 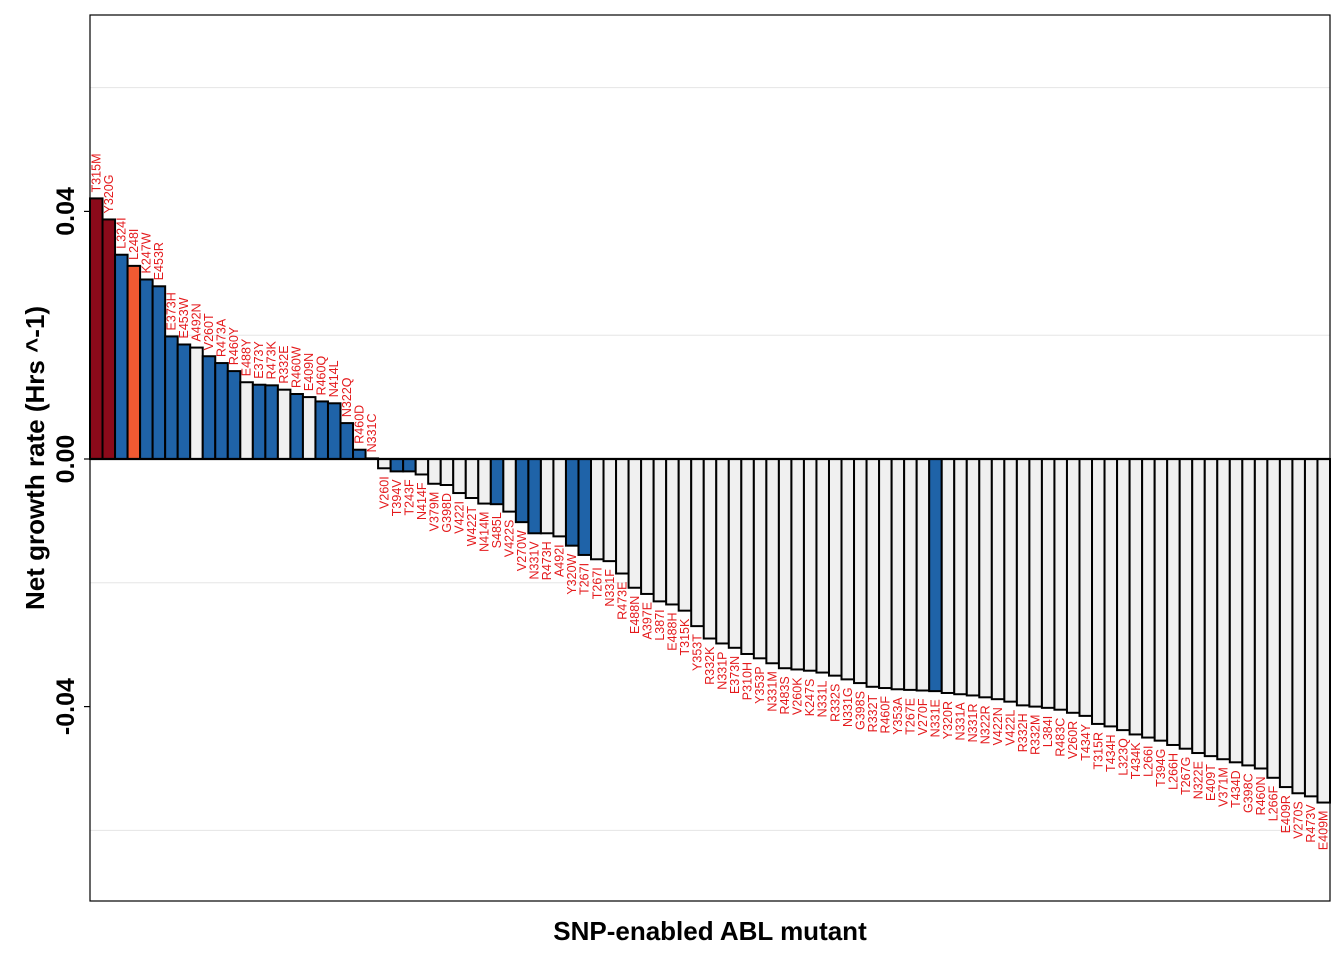 I want to click on bar-label: T434Y, so click(x=1086, y=741).